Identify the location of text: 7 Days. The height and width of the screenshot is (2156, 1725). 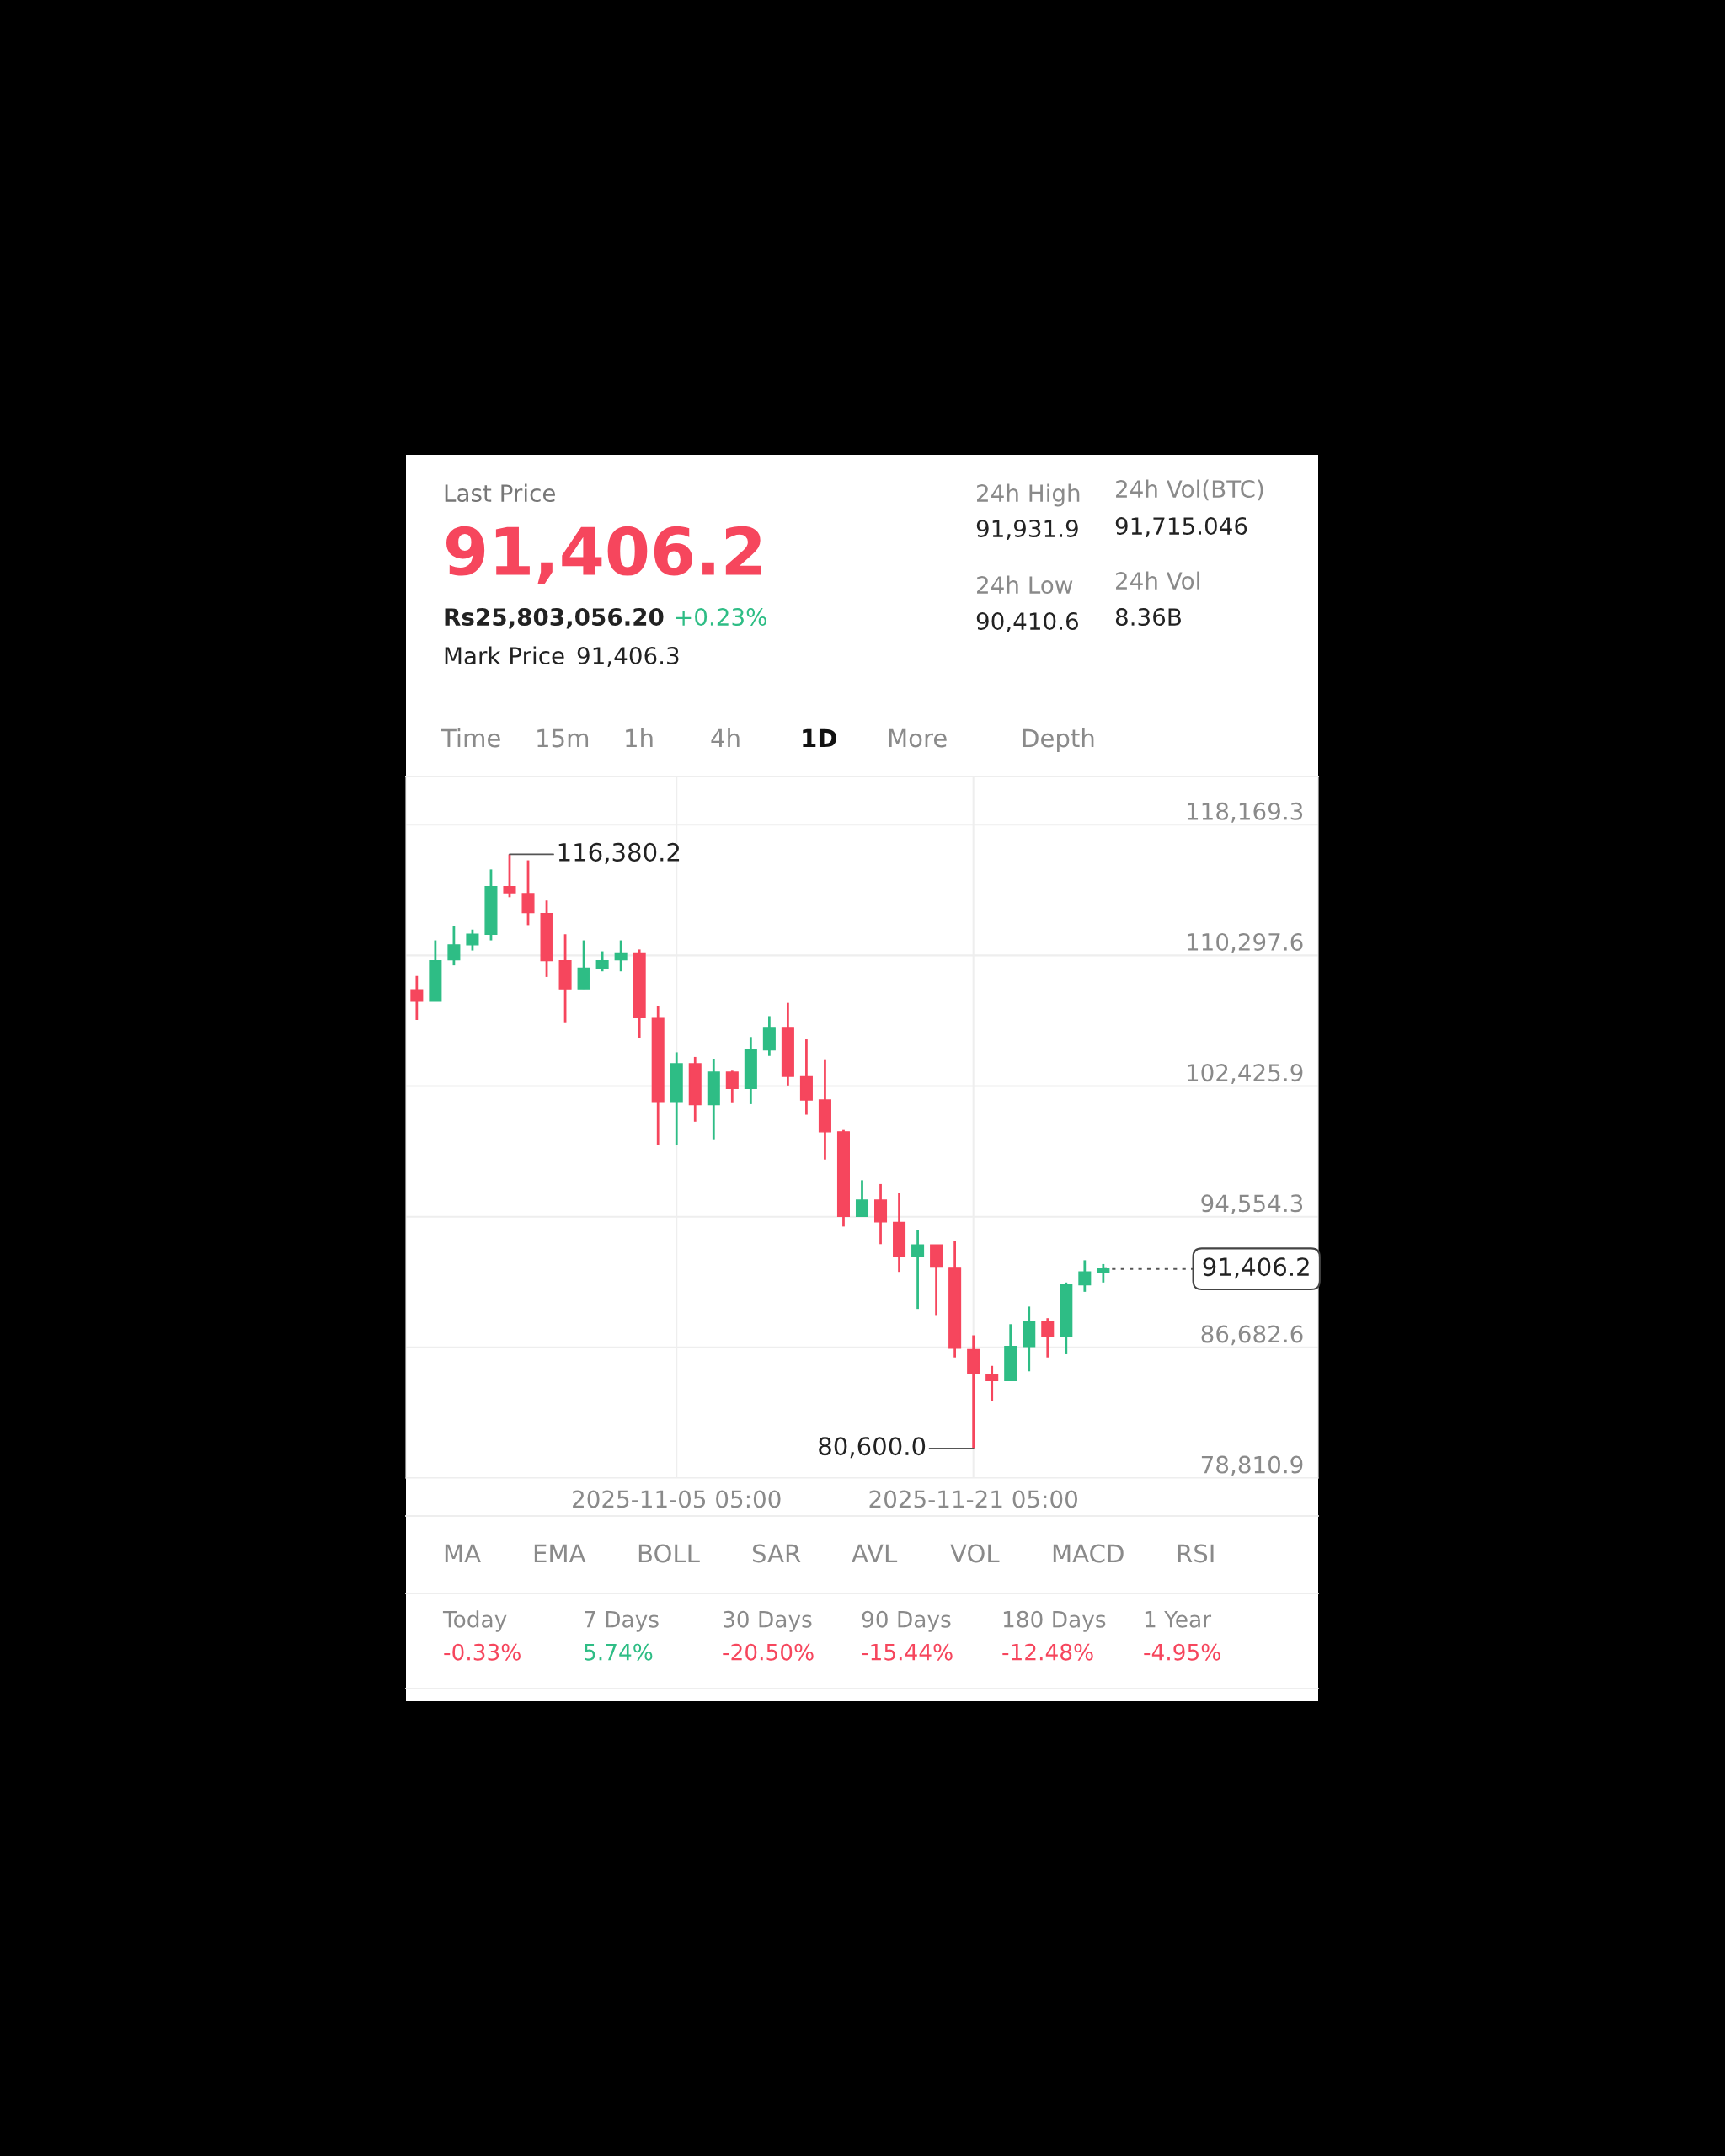
(622, 1621).